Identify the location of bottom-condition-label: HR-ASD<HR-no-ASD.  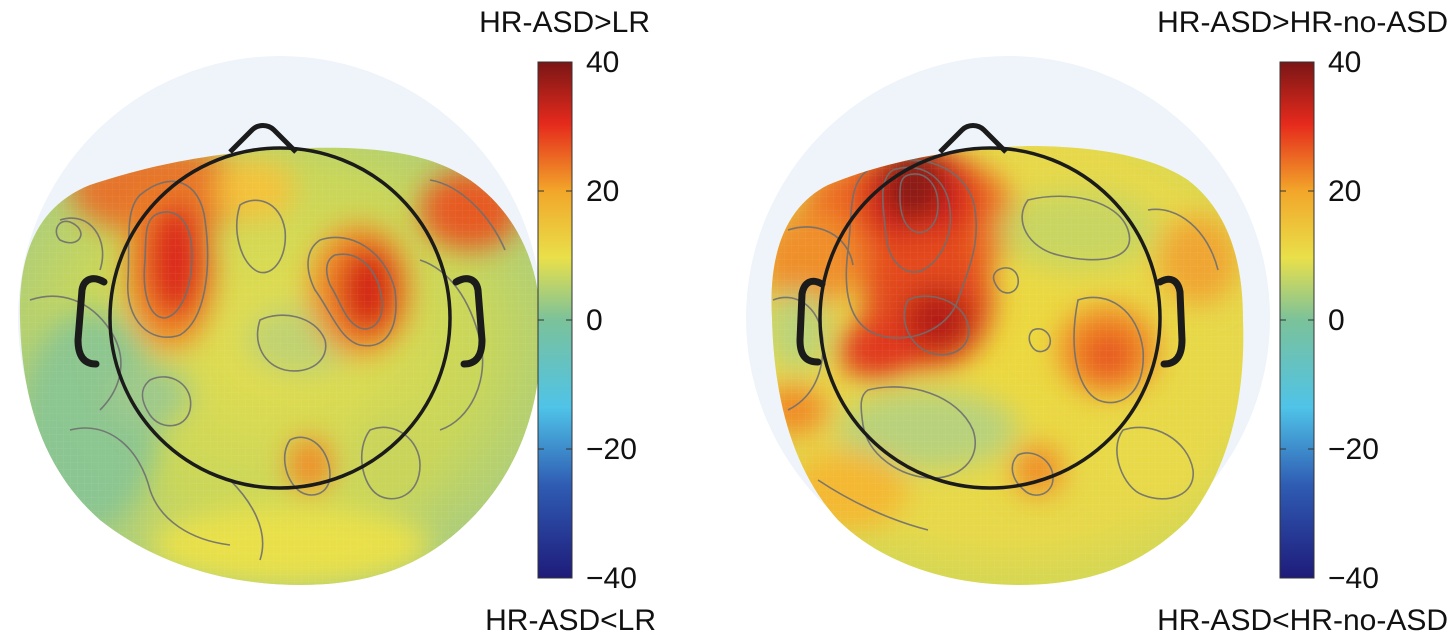
(1302, 620).